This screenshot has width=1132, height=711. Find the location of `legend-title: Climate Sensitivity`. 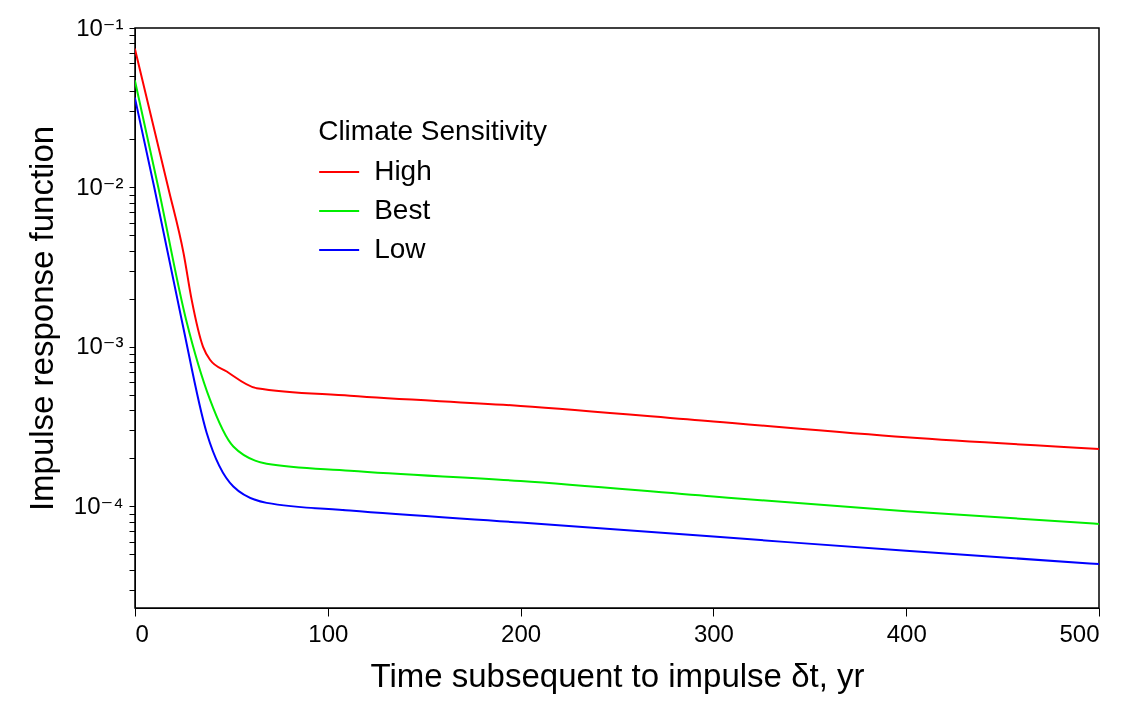

legend-title: Climate Sensitivity is located at coordinates (432, 130).